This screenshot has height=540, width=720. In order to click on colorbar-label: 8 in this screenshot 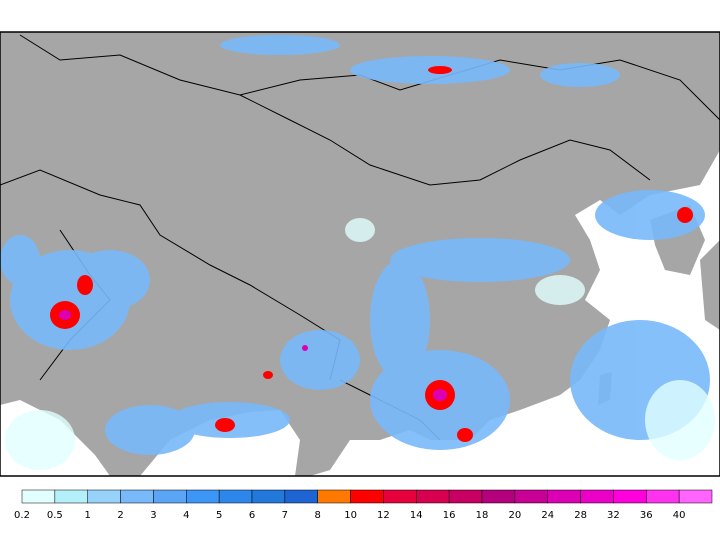, I will do `click(318, 515)`.